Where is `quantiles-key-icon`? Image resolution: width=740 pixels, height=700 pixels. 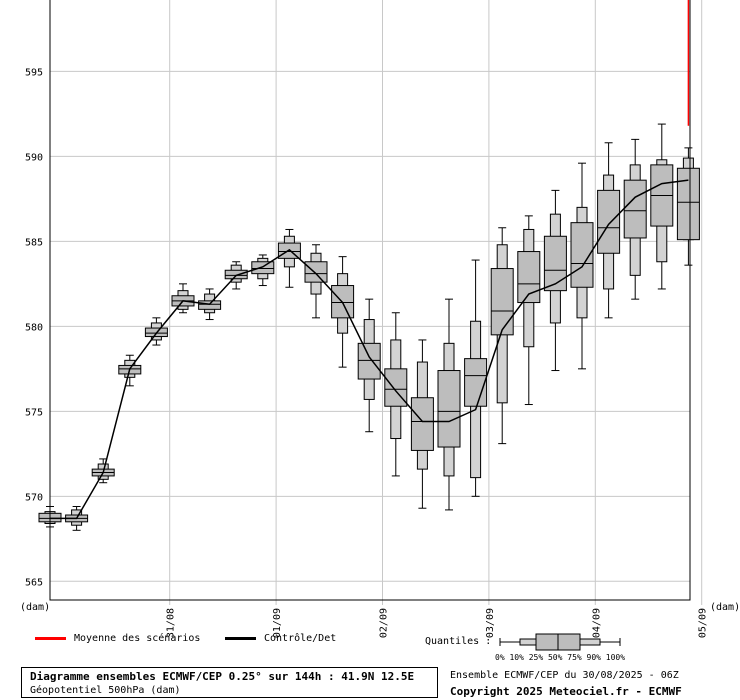
quantiles-key-icon is located at coordinates (560, 642).